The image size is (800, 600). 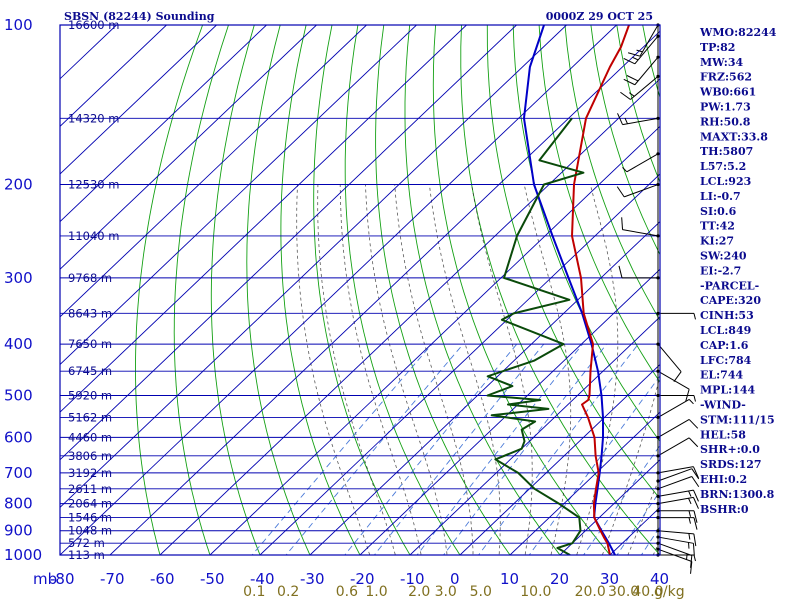 I want to click on mixing-ratio-label: 0.6, so click(x=347, y=592).